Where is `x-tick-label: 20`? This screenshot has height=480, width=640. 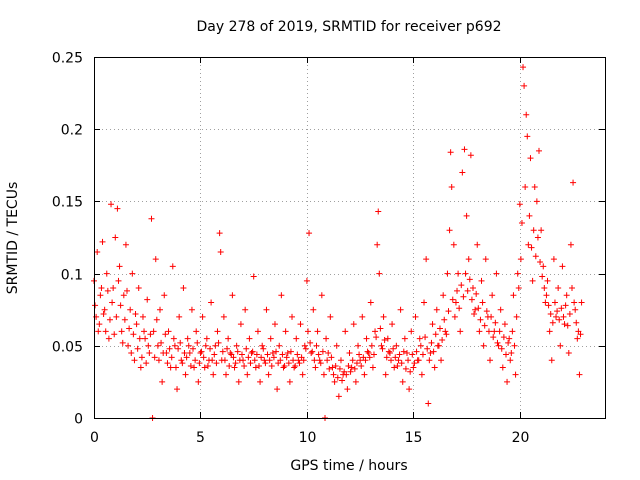
x-tick-label: 20 is located at coordinates (521, 438).